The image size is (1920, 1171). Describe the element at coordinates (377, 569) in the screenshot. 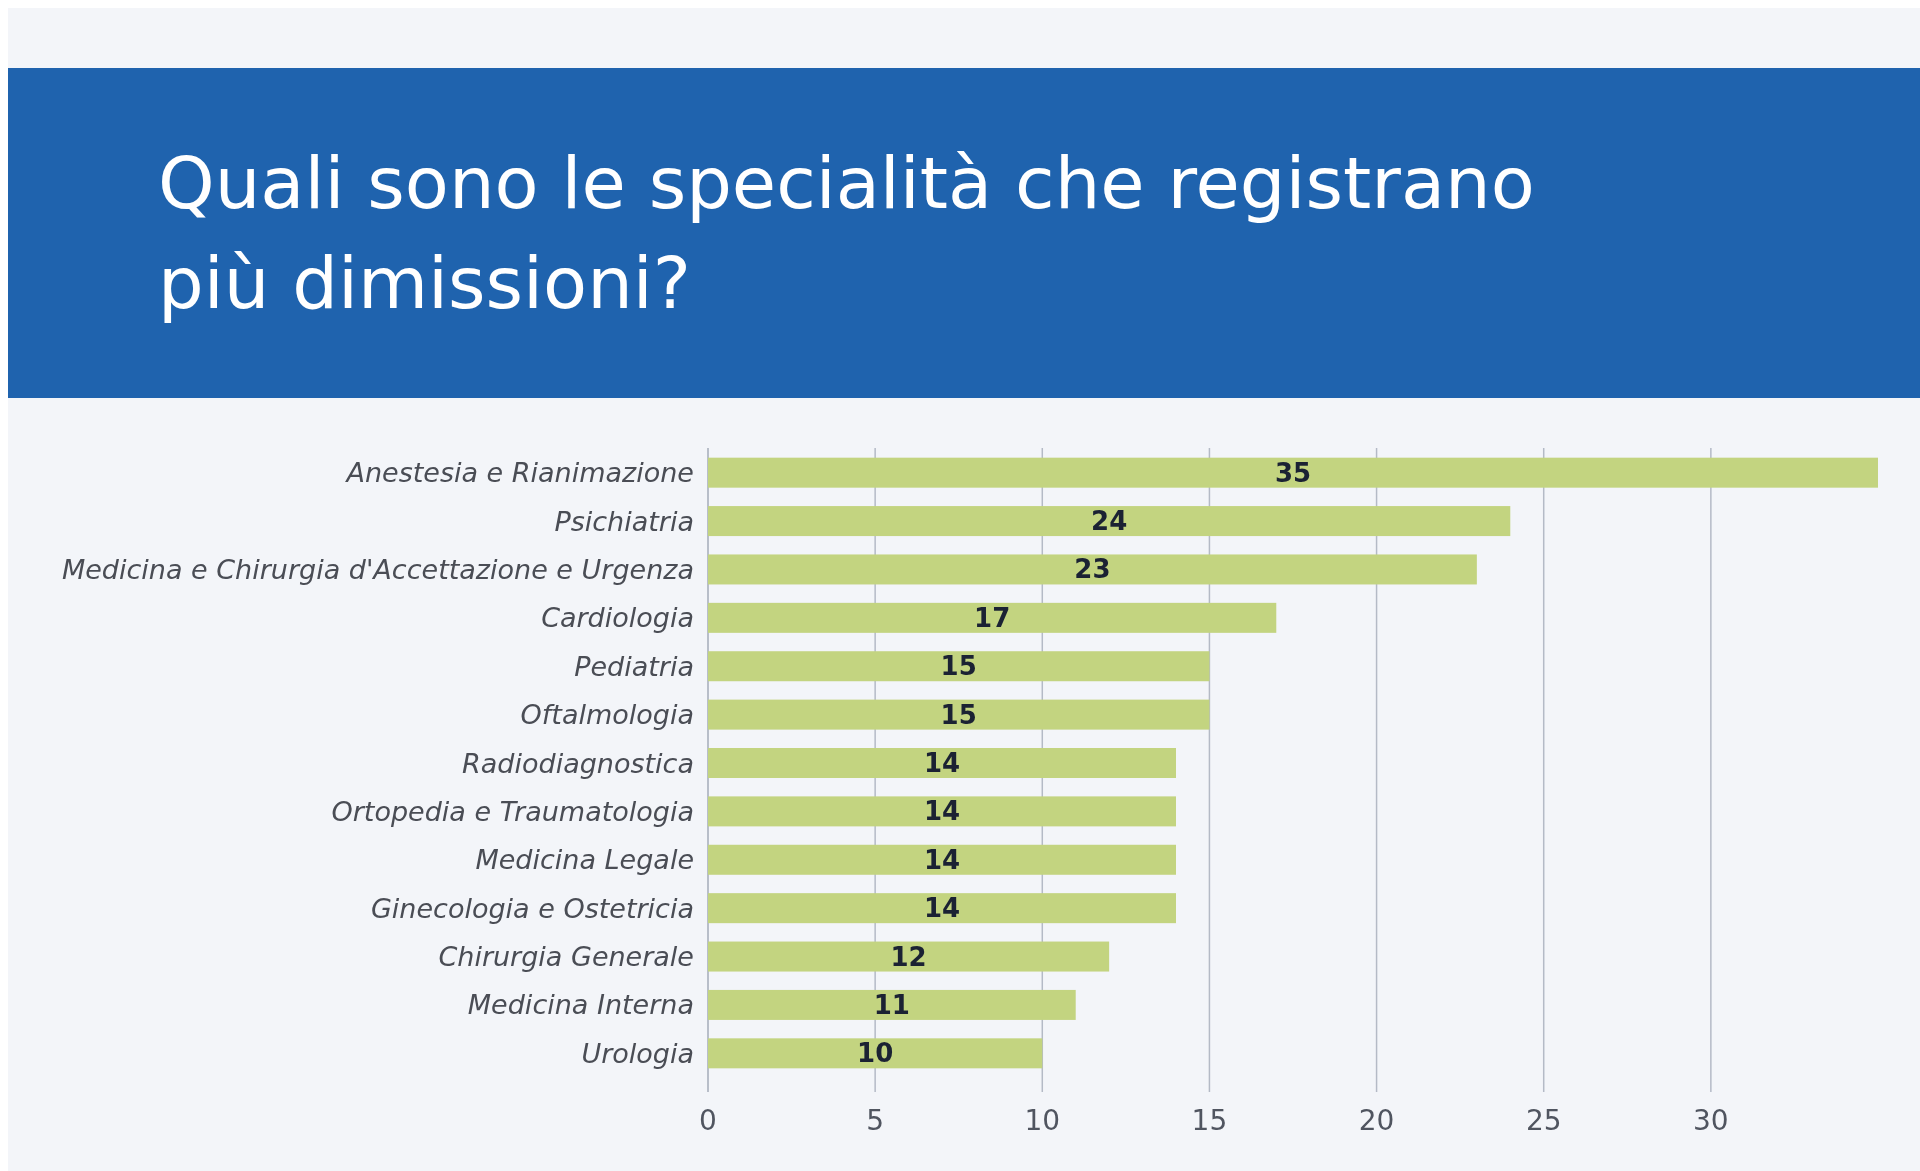

I see `y-tick-label: Medicina e Chirurgia d'Accettazione e Urgenza` at that location.